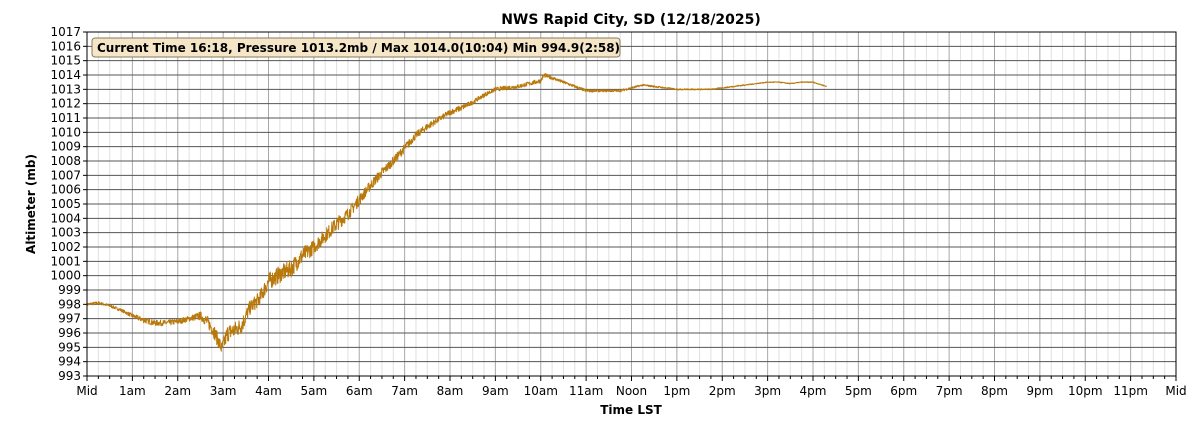 The height and width of the screenshot is (429, 1200). Describe the element at coordinates (994, 391) in the screenshot. I see `x-tick-label: 8pm` at that location.